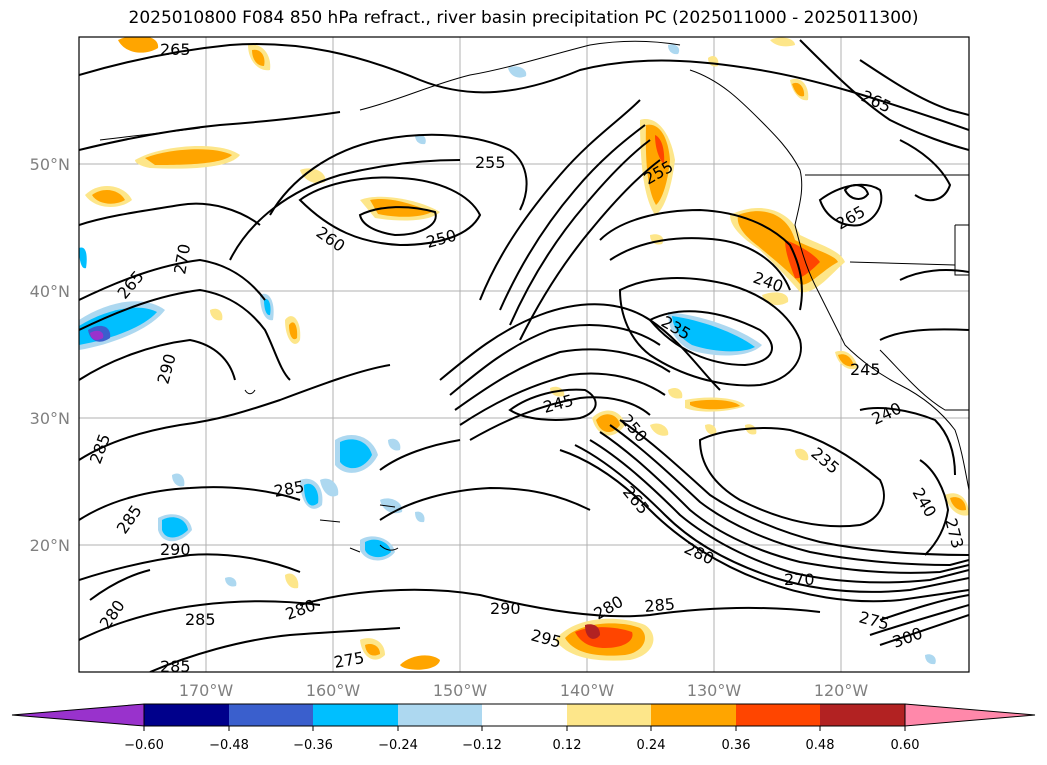 This screenshot has height=765, width=1047. I want to click on lon-label: 130°W, so click(714, 690).